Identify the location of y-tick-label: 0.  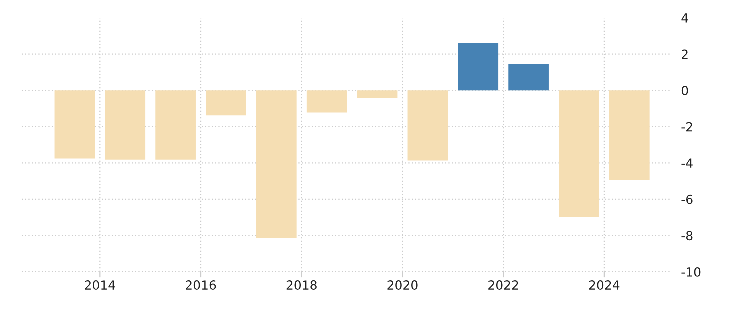
(685, 91).